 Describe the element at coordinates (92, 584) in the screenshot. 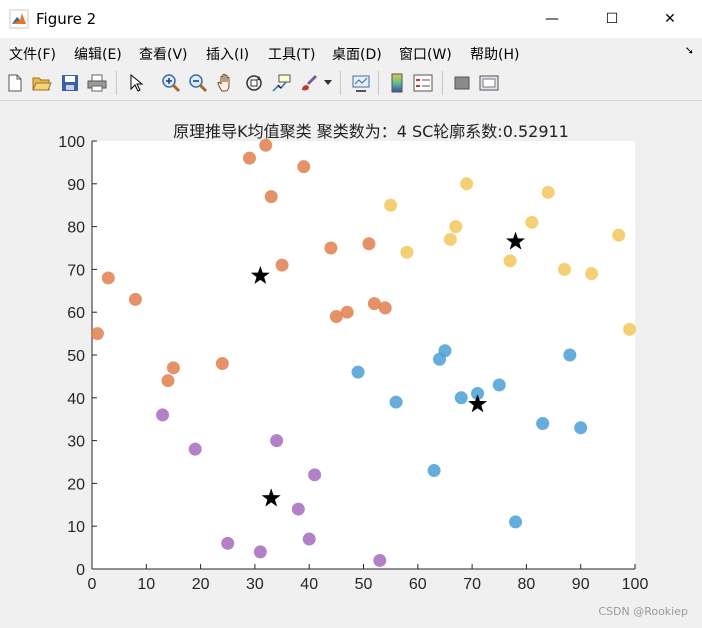

I see `x-tick-label: 0` at that location.